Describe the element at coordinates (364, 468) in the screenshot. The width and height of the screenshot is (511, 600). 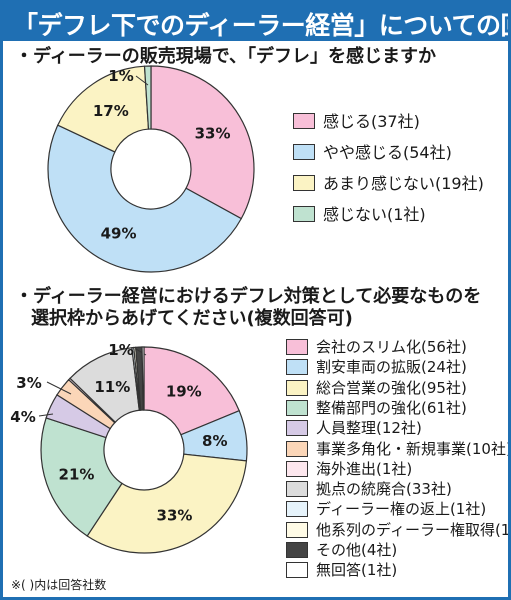
I see `legend-label: 海外進出(1社)` at that location.